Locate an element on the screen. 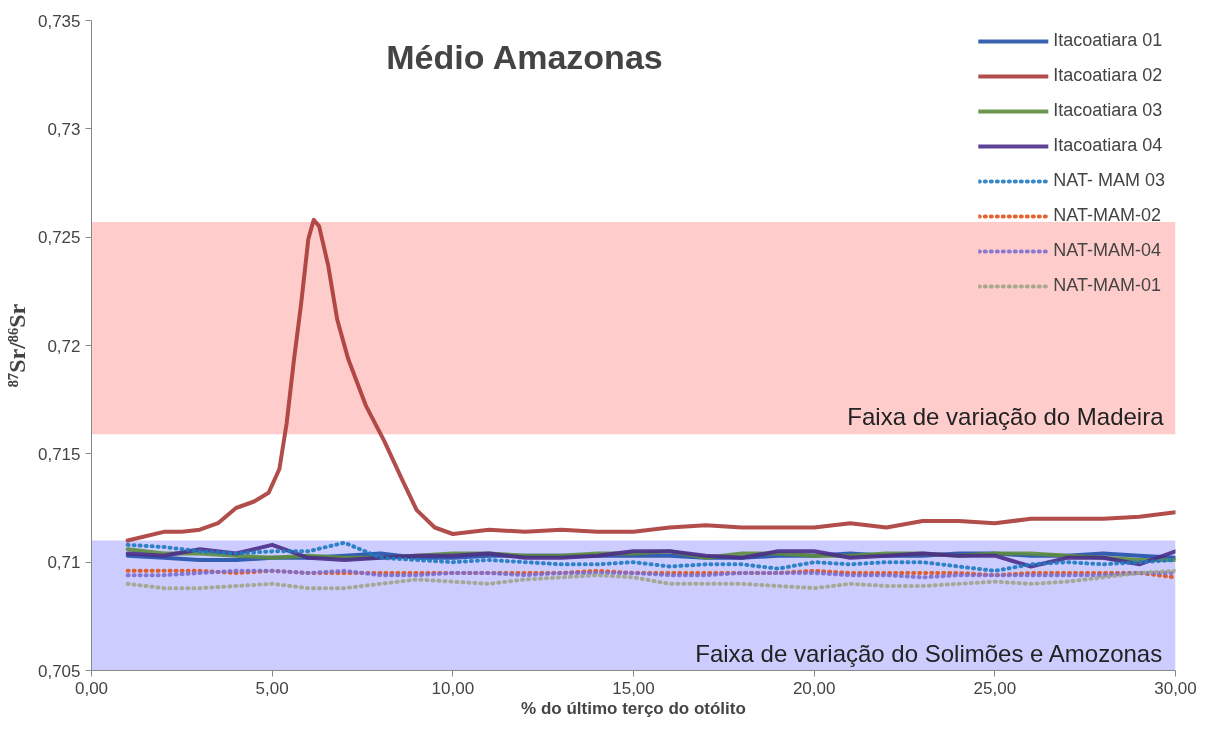 The image size is (1211, 740). legend-label: NAT-MAM-01 is located at coordinates (1107, 285).